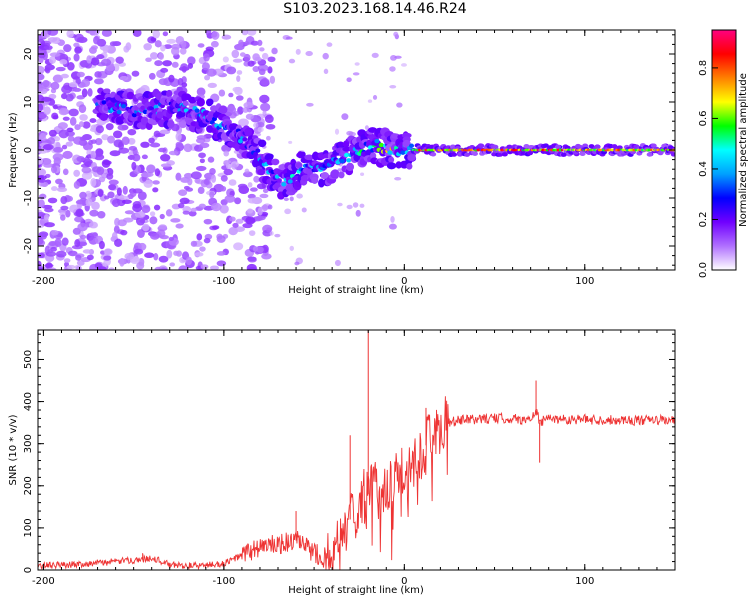  Describe the element at coordinates (28, 198) in the screenshot. I see `spectrogram-y-tick-label: -10` at that location.